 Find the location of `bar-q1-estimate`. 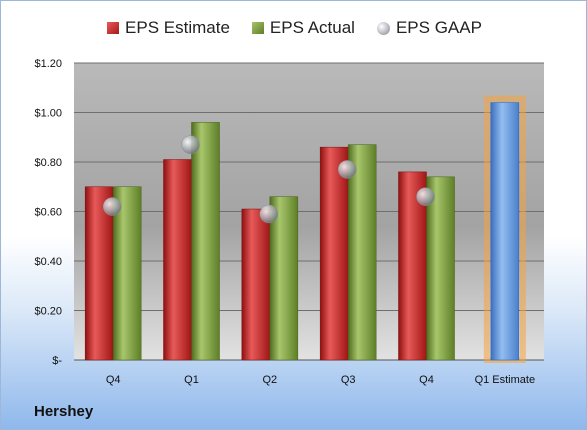

bar-q1-estimate is located at coordinates (505, 231).